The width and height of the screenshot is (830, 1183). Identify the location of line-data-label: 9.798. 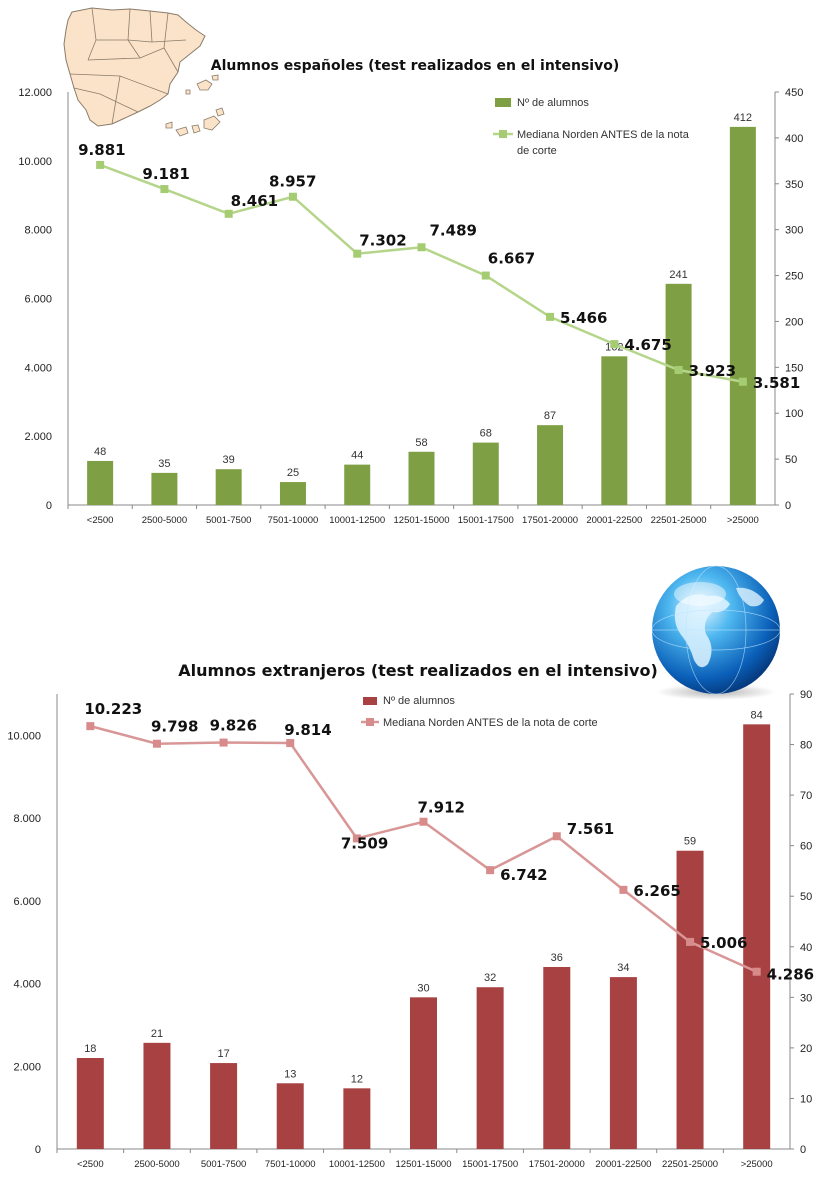
(174, 727).